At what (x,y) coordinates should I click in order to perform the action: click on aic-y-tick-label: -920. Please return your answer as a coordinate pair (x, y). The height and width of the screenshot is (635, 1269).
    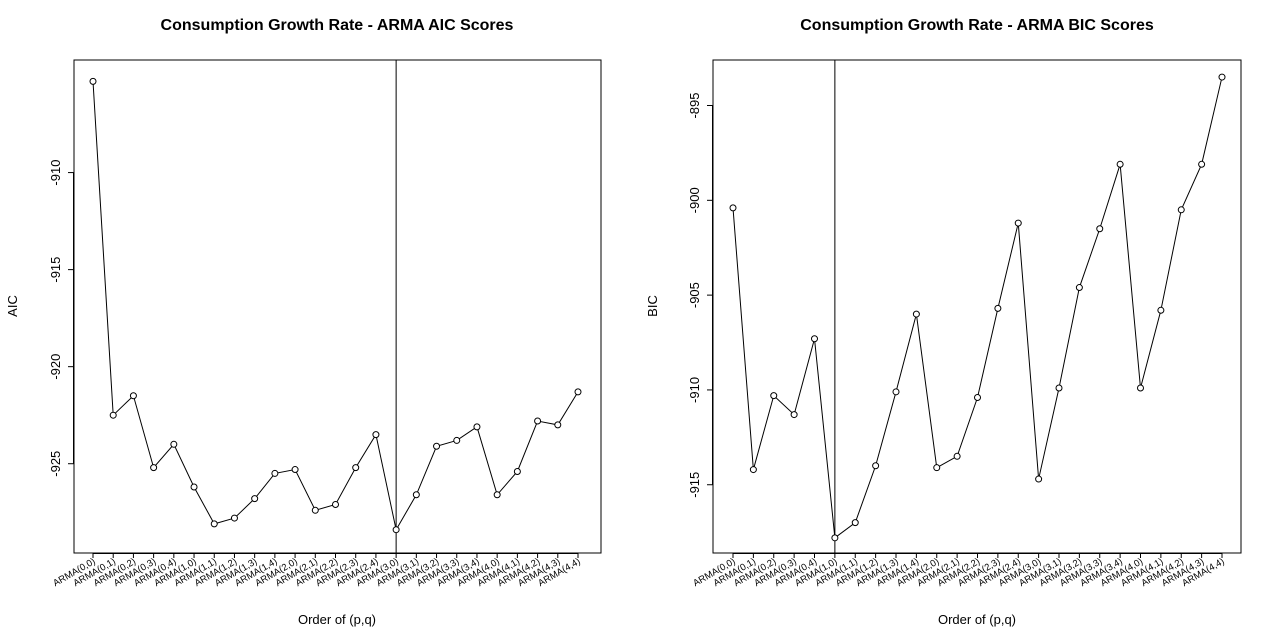
    Looking at the image, I should click on (55, 367).